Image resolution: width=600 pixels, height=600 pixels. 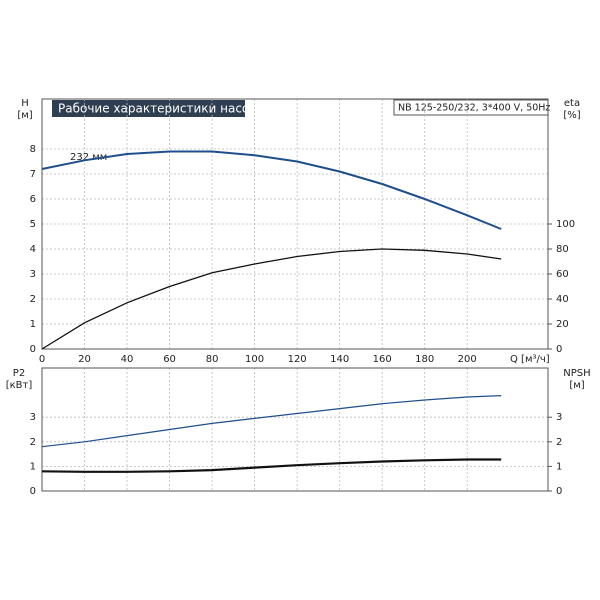 I want to click on y-axis-unit: [кВт], so click(x=19, y=385).